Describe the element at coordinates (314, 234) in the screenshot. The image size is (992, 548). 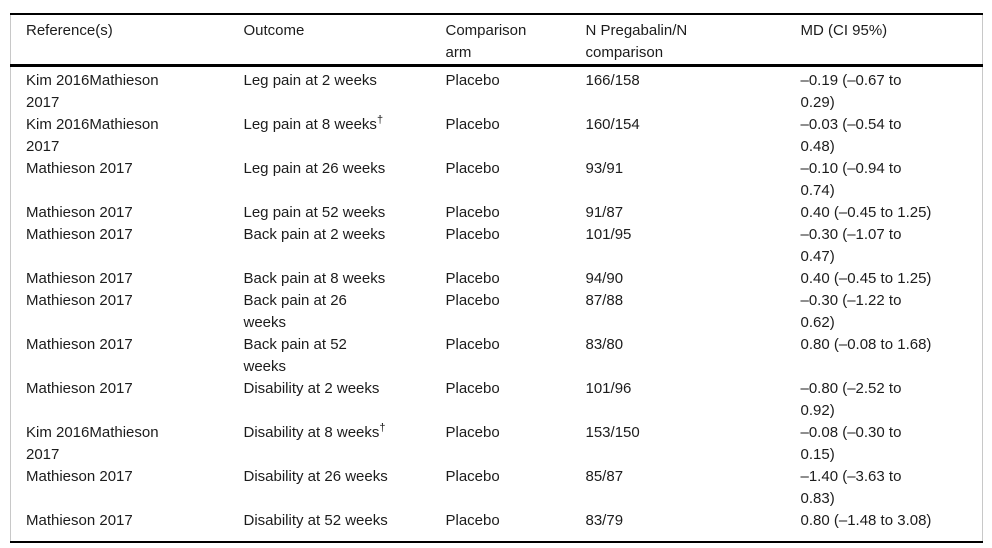
I see `outcome-text: Back pain at 2 weeks` at that location.